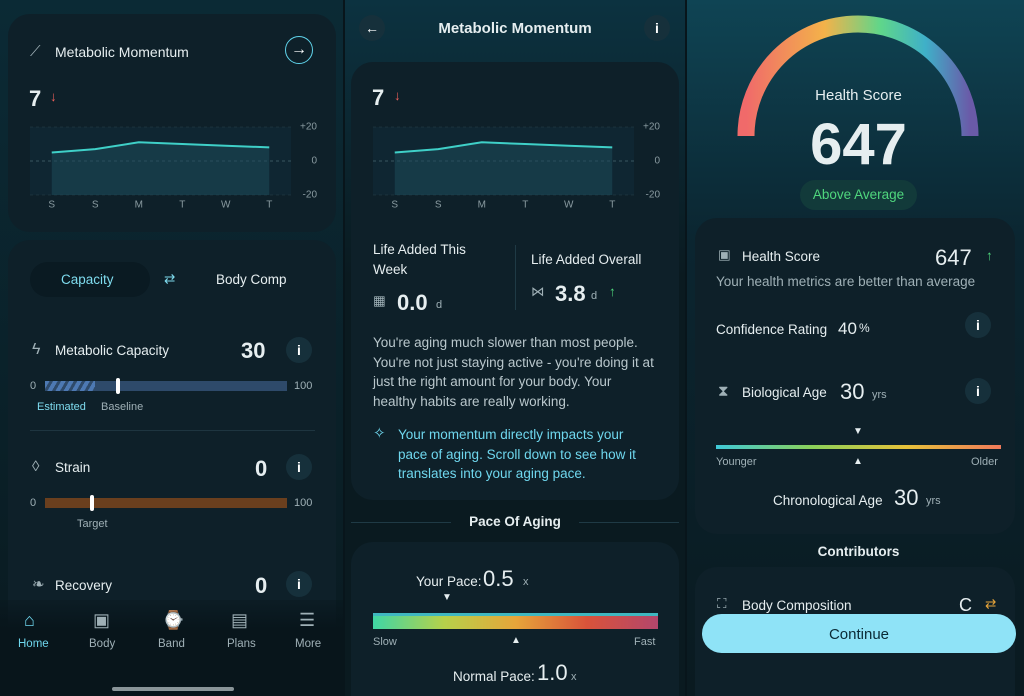 The width and height of the screenshot is (1024, 696). Describe the element at coordinates (241, 644) in the screenshot. I see `nav-label: Plans` at that location.